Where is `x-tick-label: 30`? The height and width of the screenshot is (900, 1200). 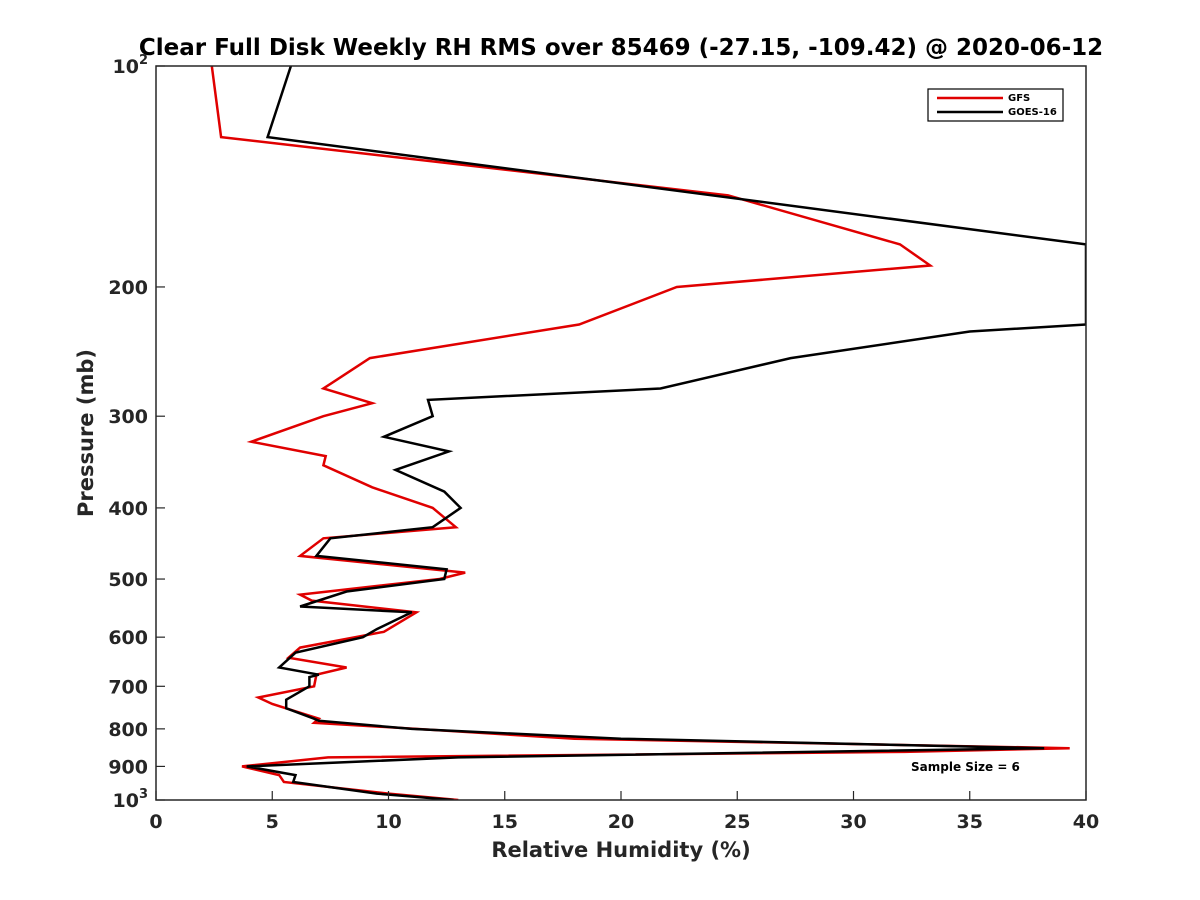 x-tick-label: 30 is located at coordinates (853, 822).